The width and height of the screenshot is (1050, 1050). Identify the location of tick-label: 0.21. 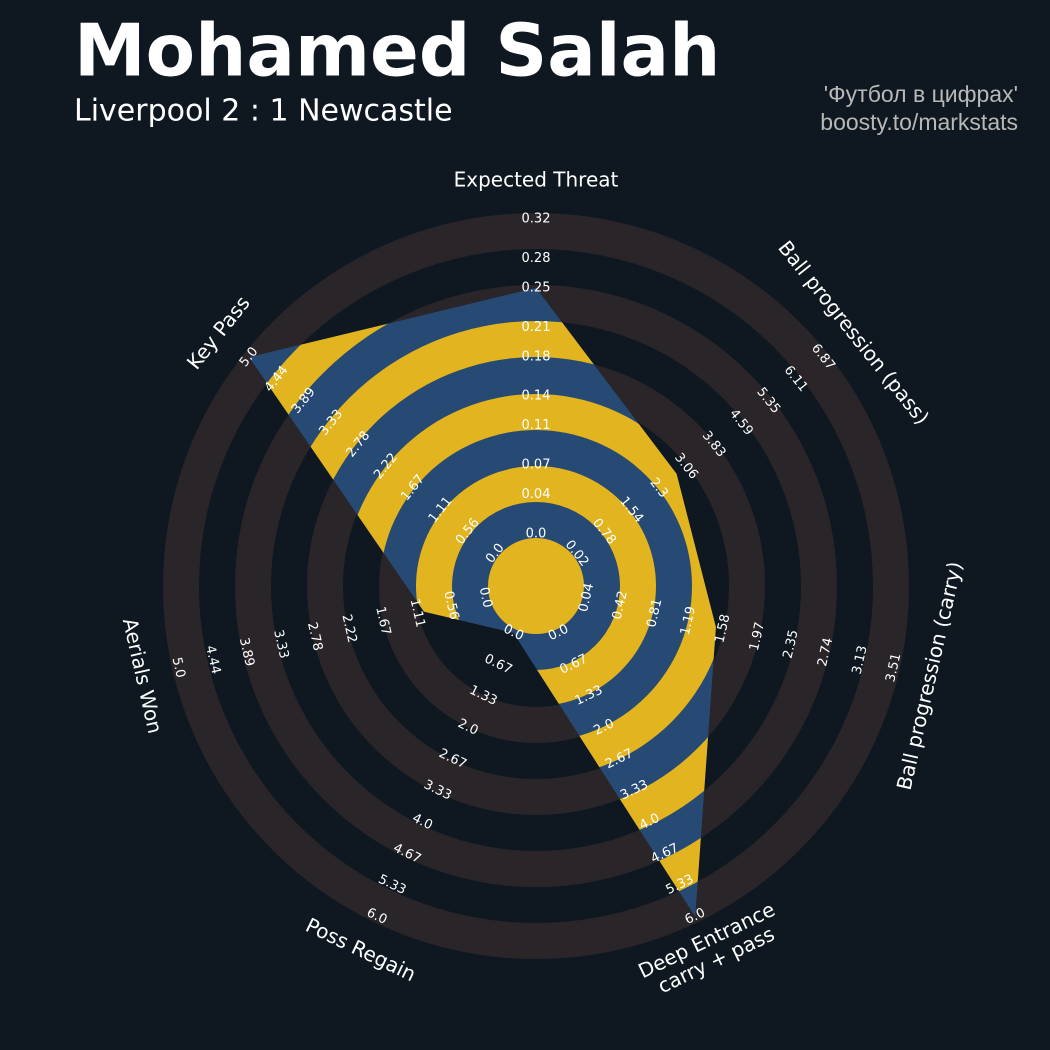
(536, 327).